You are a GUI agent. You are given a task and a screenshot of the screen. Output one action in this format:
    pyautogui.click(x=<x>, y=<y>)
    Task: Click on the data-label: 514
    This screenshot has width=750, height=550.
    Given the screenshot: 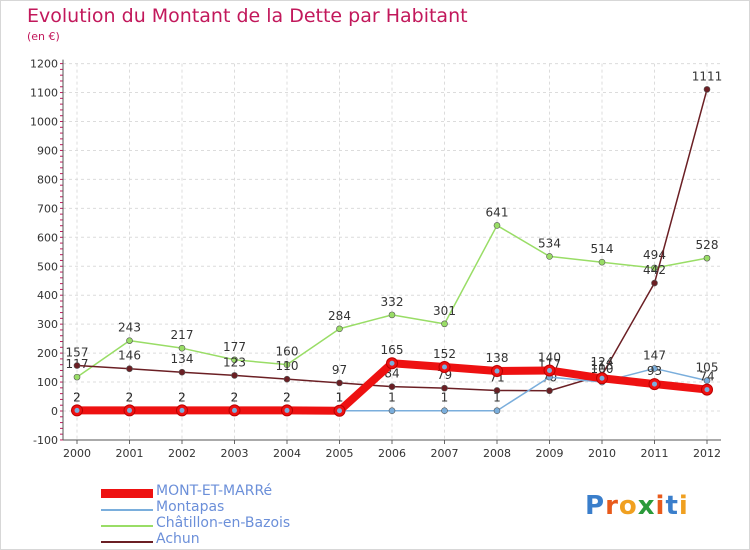 What is the action you would take?
    pyautogui.click(x=602, y=249)
    